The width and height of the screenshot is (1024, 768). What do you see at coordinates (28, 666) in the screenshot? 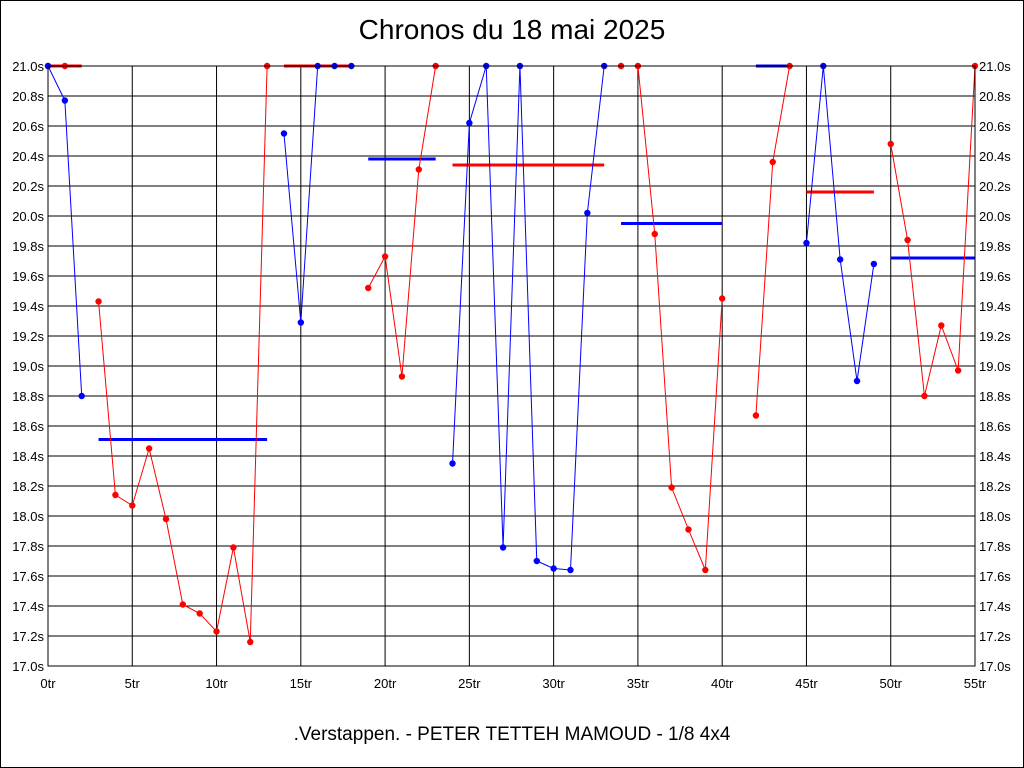
I see `y-tick-label-left: 17.0s` at bounding box center [28, 666].